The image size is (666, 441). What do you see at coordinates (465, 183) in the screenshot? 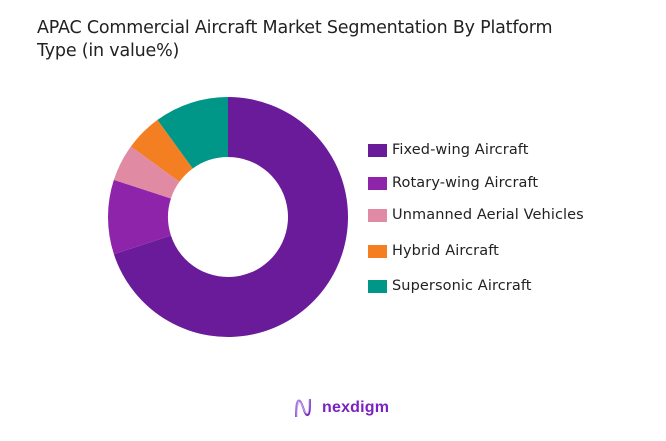
I see `legend-label: Rotary-wing Aircraft` at bounding box center [465, 183].